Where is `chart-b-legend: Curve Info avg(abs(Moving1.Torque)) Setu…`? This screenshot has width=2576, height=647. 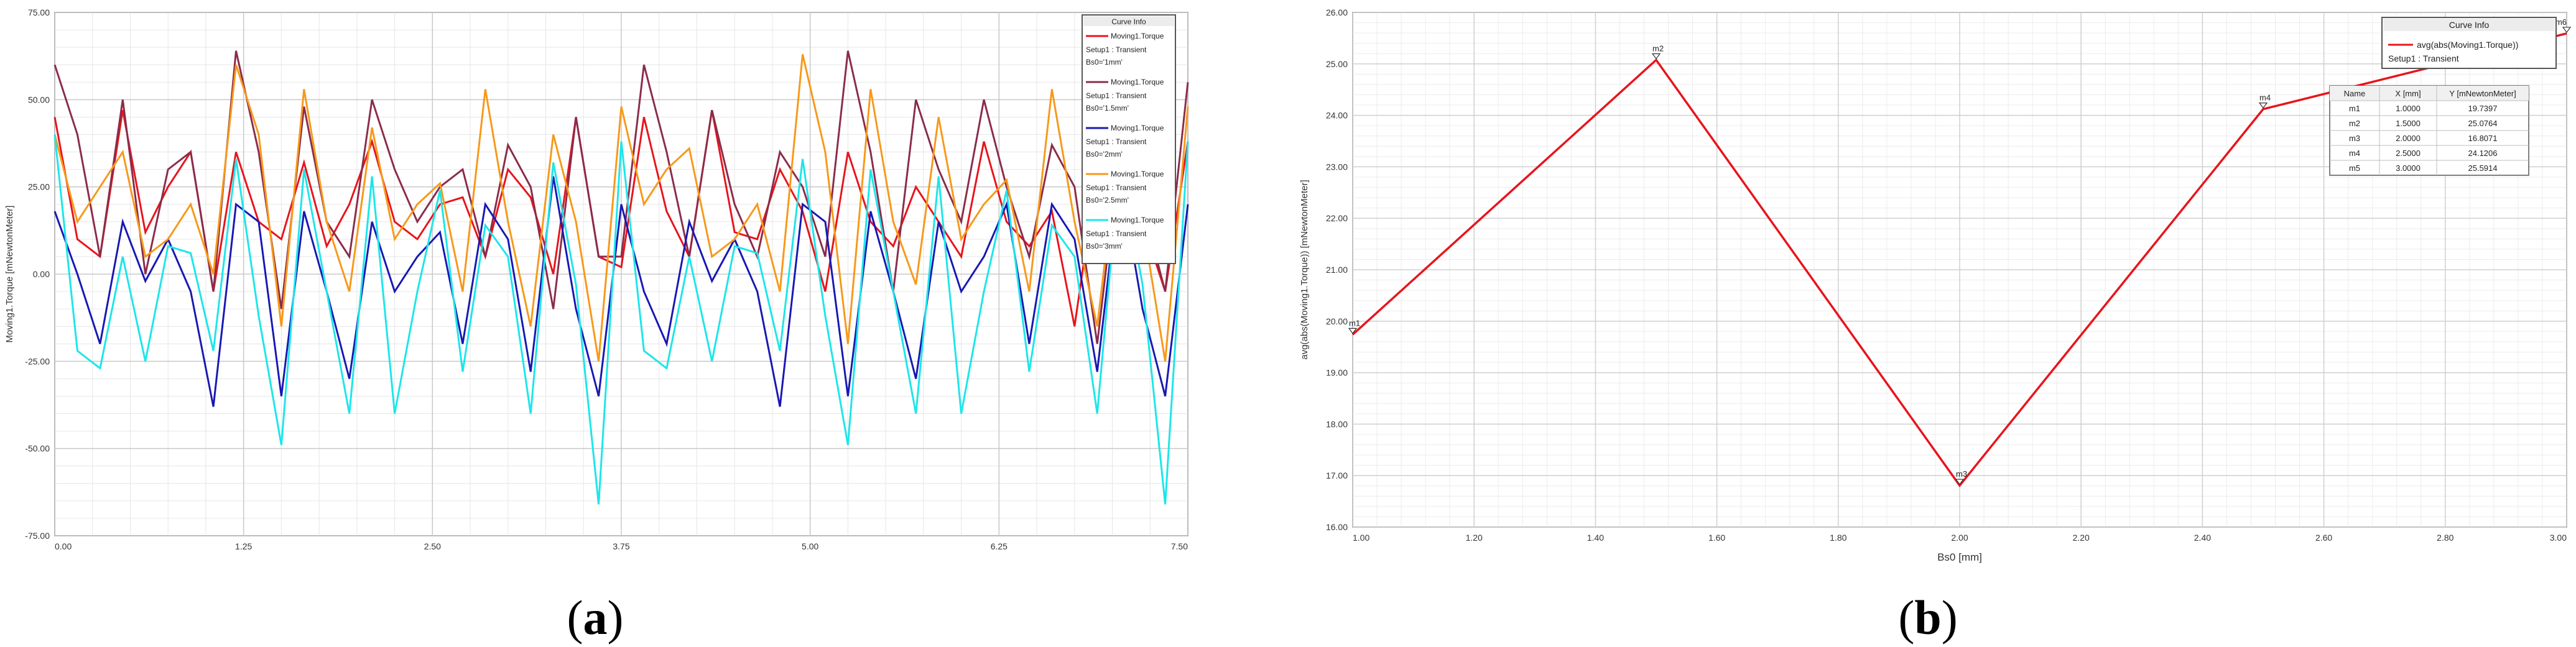 chart-b-legend: Curve Info avg(abs(Moving1.Torque)) Setu… is located at coordinates (2469, 43).